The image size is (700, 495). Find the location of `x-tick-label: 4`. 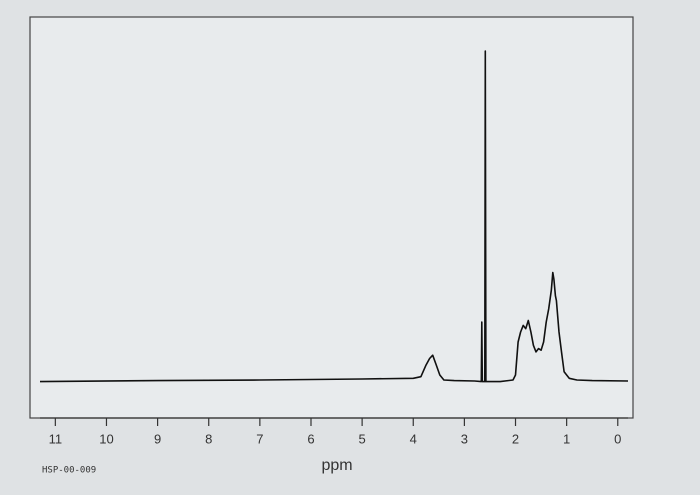

x-tick-label: 4 is located at coordinates (413, 438).